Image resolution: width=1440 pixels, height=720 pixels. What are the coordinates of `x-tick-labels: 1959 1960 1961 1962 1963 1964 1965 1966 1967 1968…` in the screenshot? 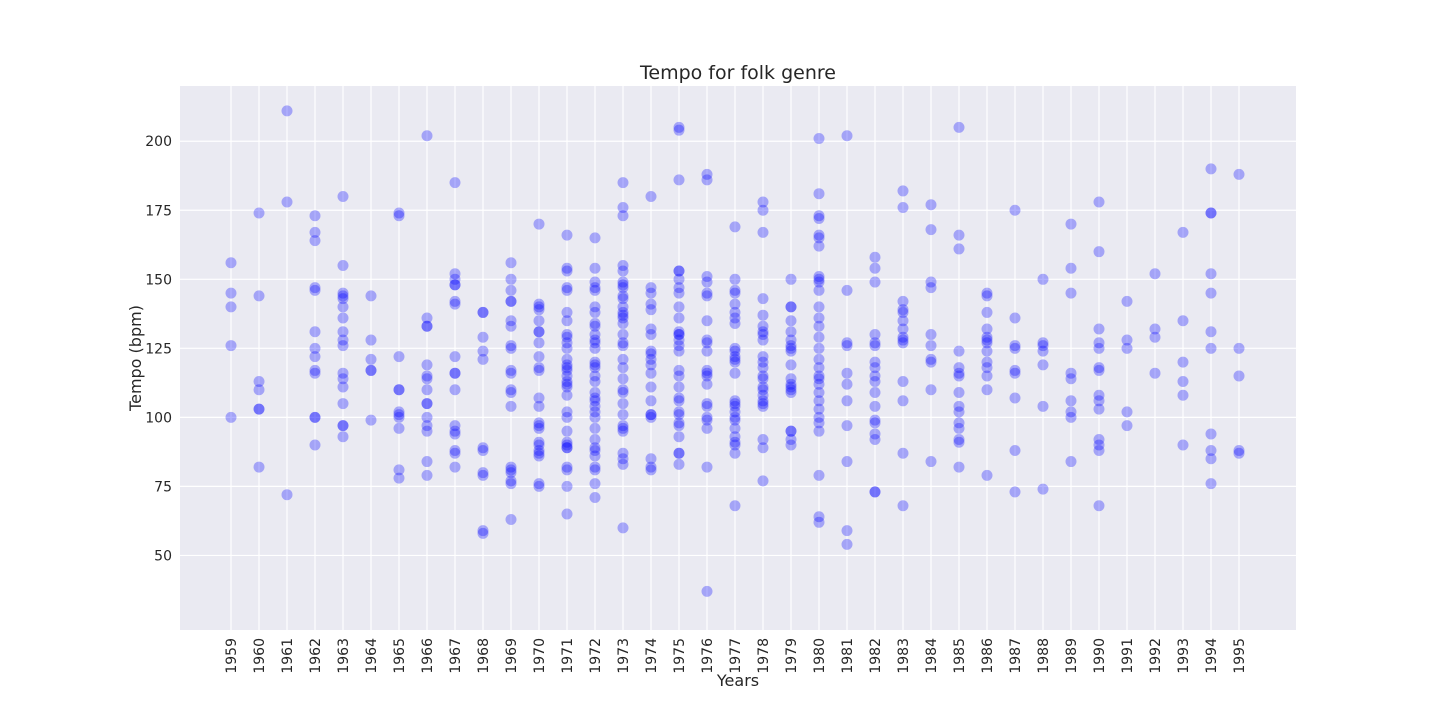 It's located at (736, 656).